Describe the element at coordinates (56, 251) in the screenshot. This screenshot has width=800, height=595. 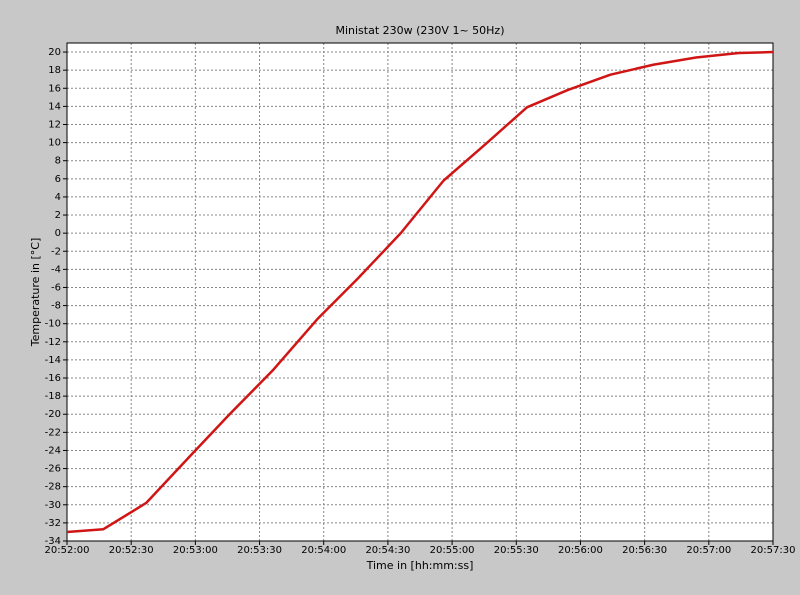
I see `y-tick-label: -2` at that location.